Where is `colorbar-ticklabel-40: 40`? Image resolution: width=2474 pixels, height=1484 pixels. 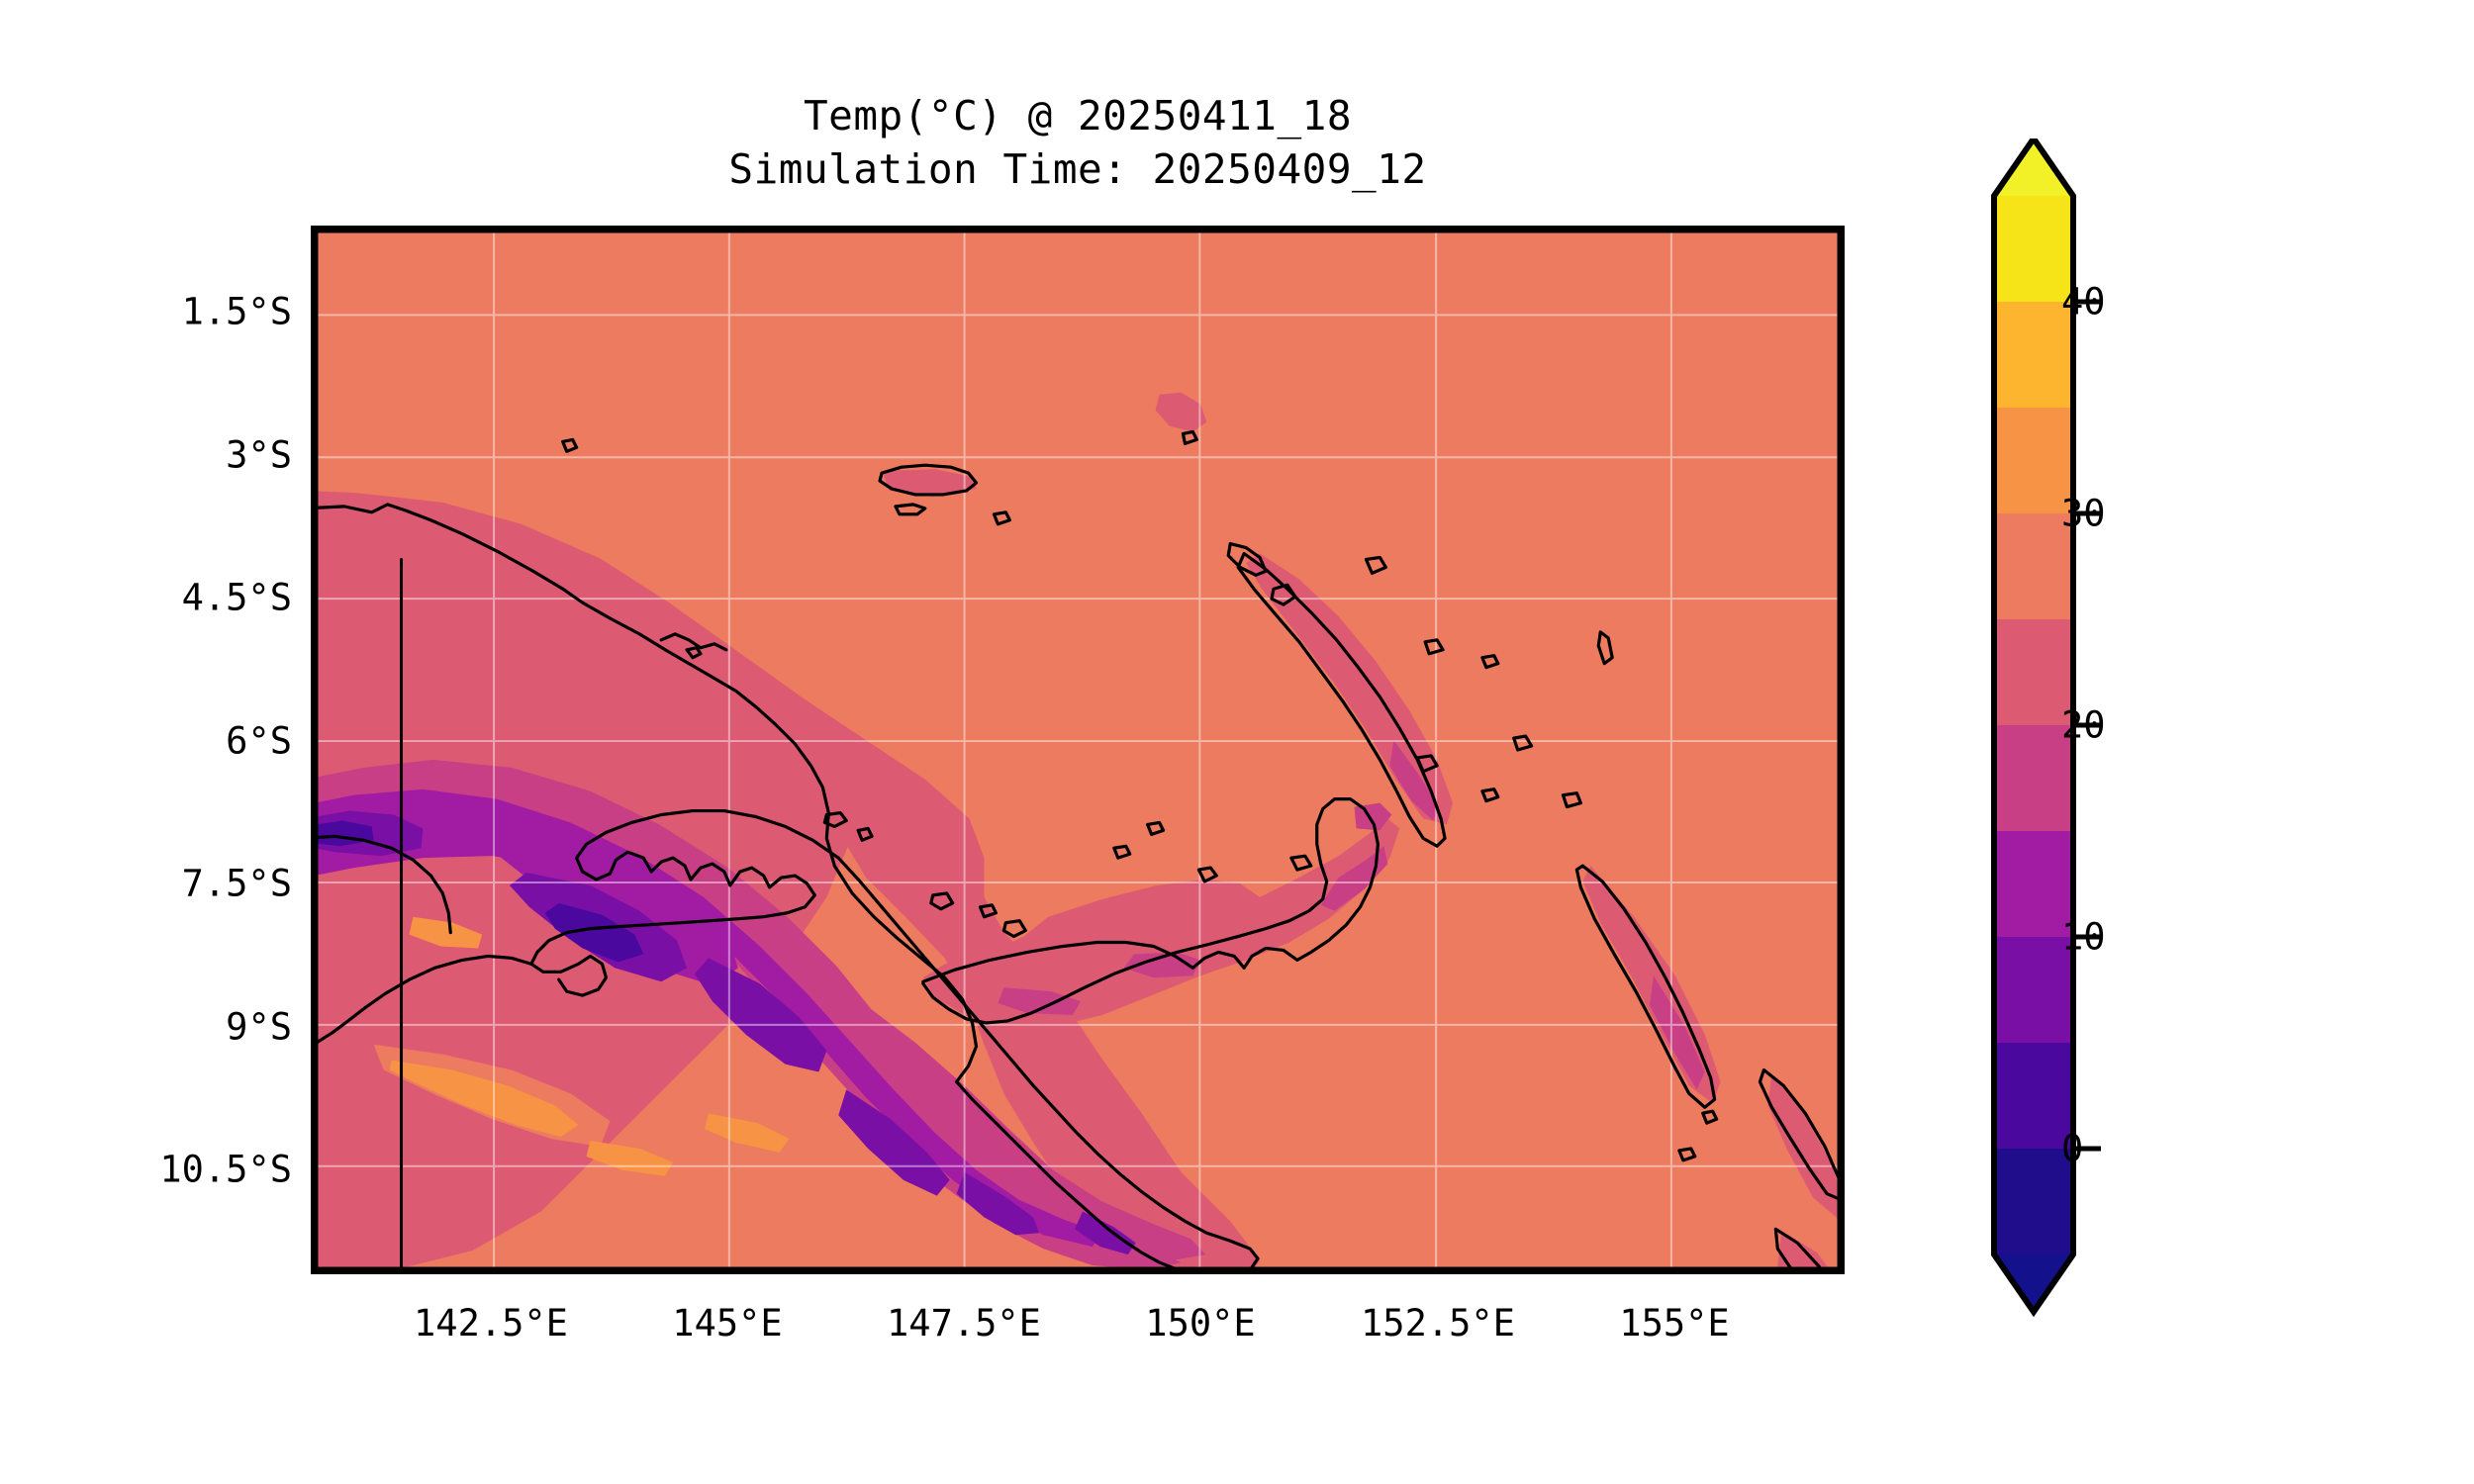
colorbar-ticklabel-40: 40 is located at coordinates (2084, 302).